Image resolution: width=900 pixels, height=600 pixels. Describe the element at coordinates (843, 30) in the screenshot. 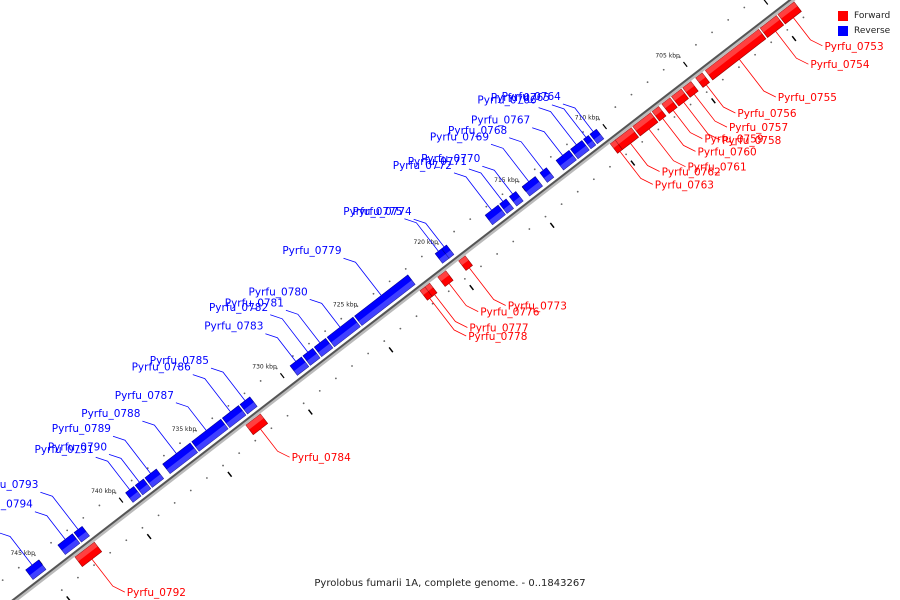

I see `reverse-swatch` at that location.